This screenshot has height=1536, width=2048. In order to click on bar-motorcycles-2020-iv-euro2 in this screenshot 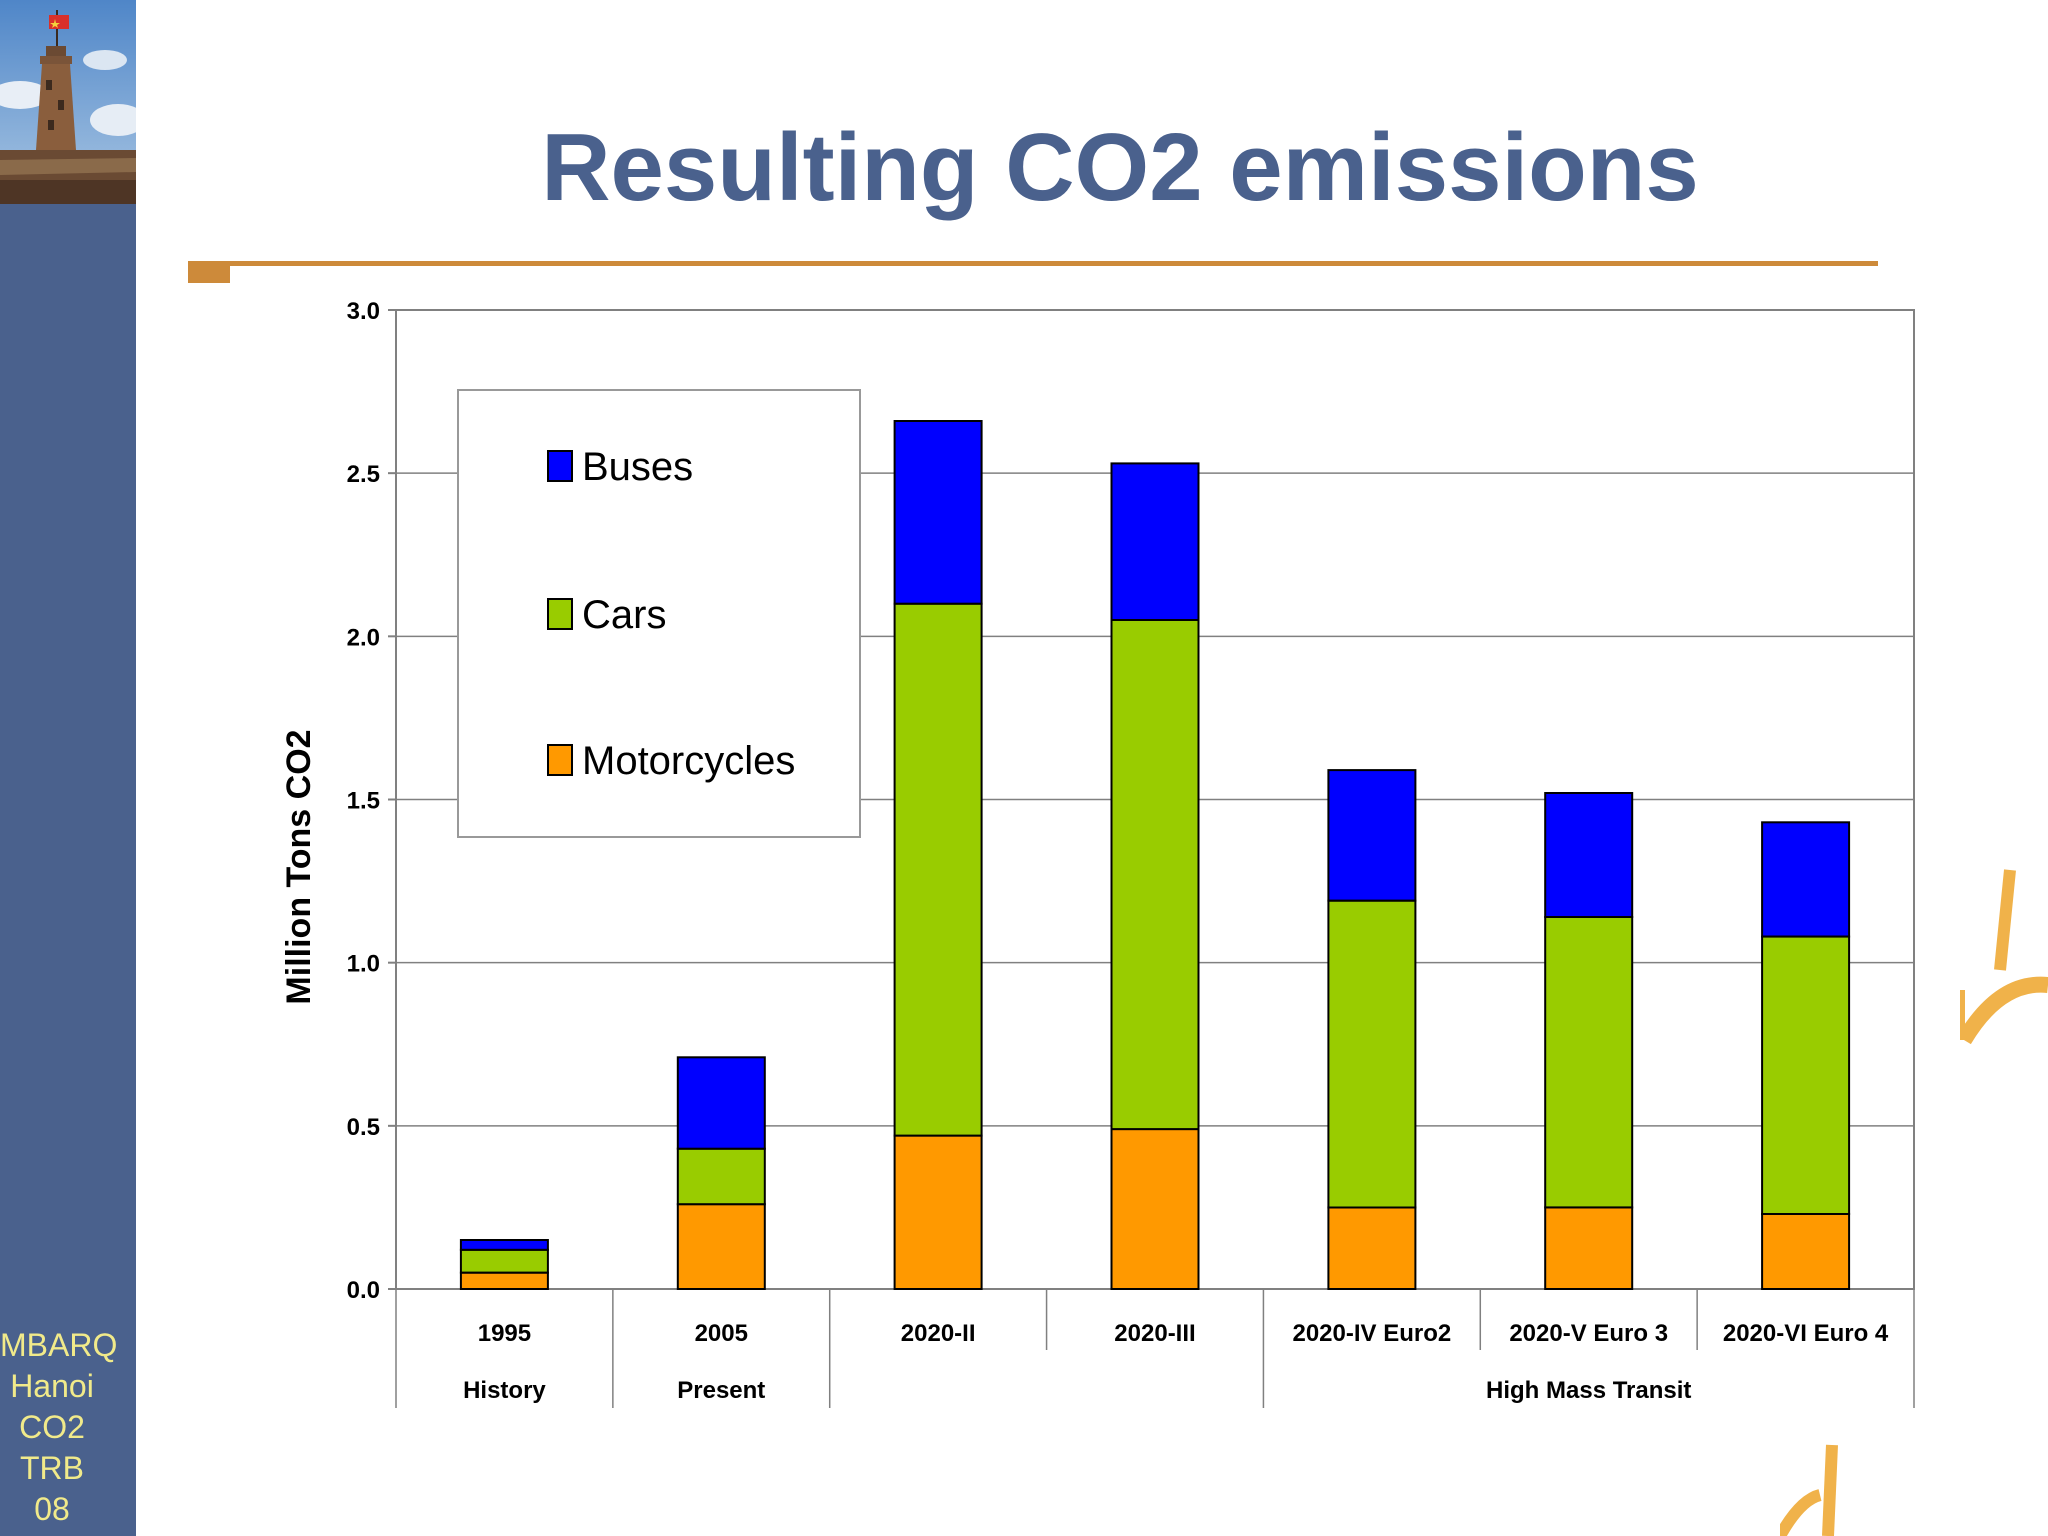, I will do `click(1372, 1248)`.